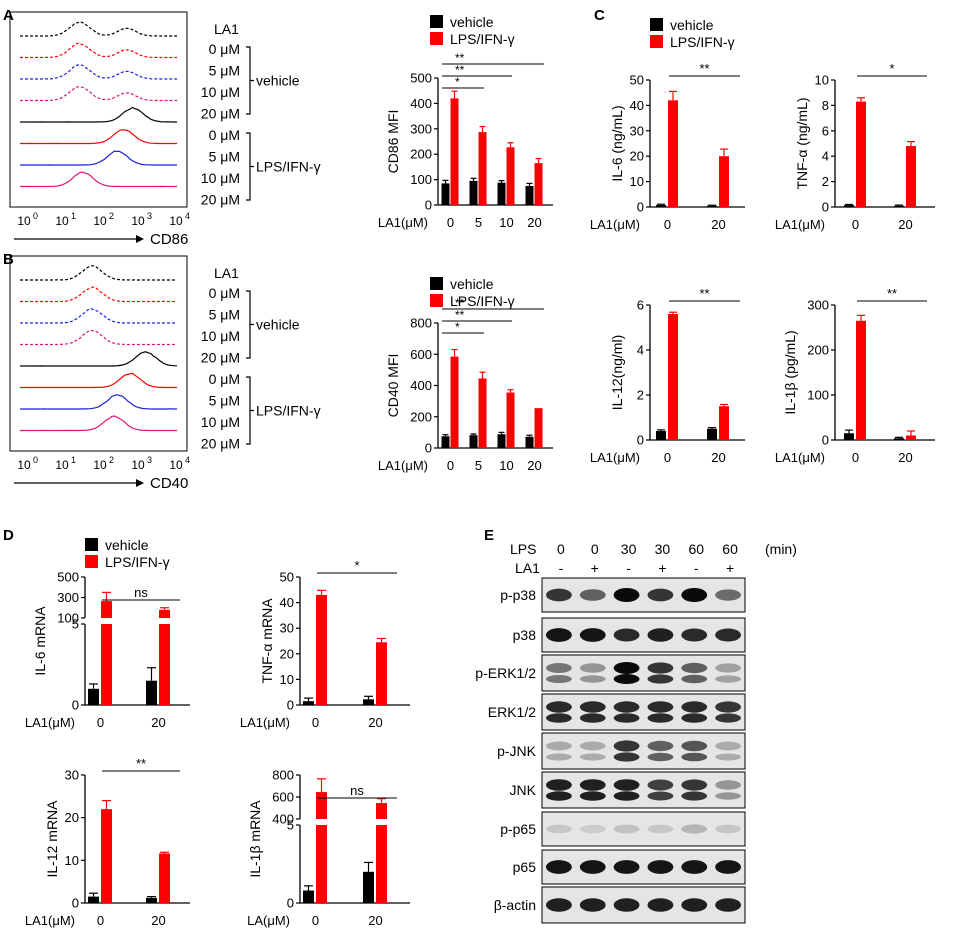 The width and height of the screenshot is (957, 931). What do you see at coordinates (623, 829) in the screenshot?
I see `blot-row-p-p65: p-p65` at bounding box center [623, 829].